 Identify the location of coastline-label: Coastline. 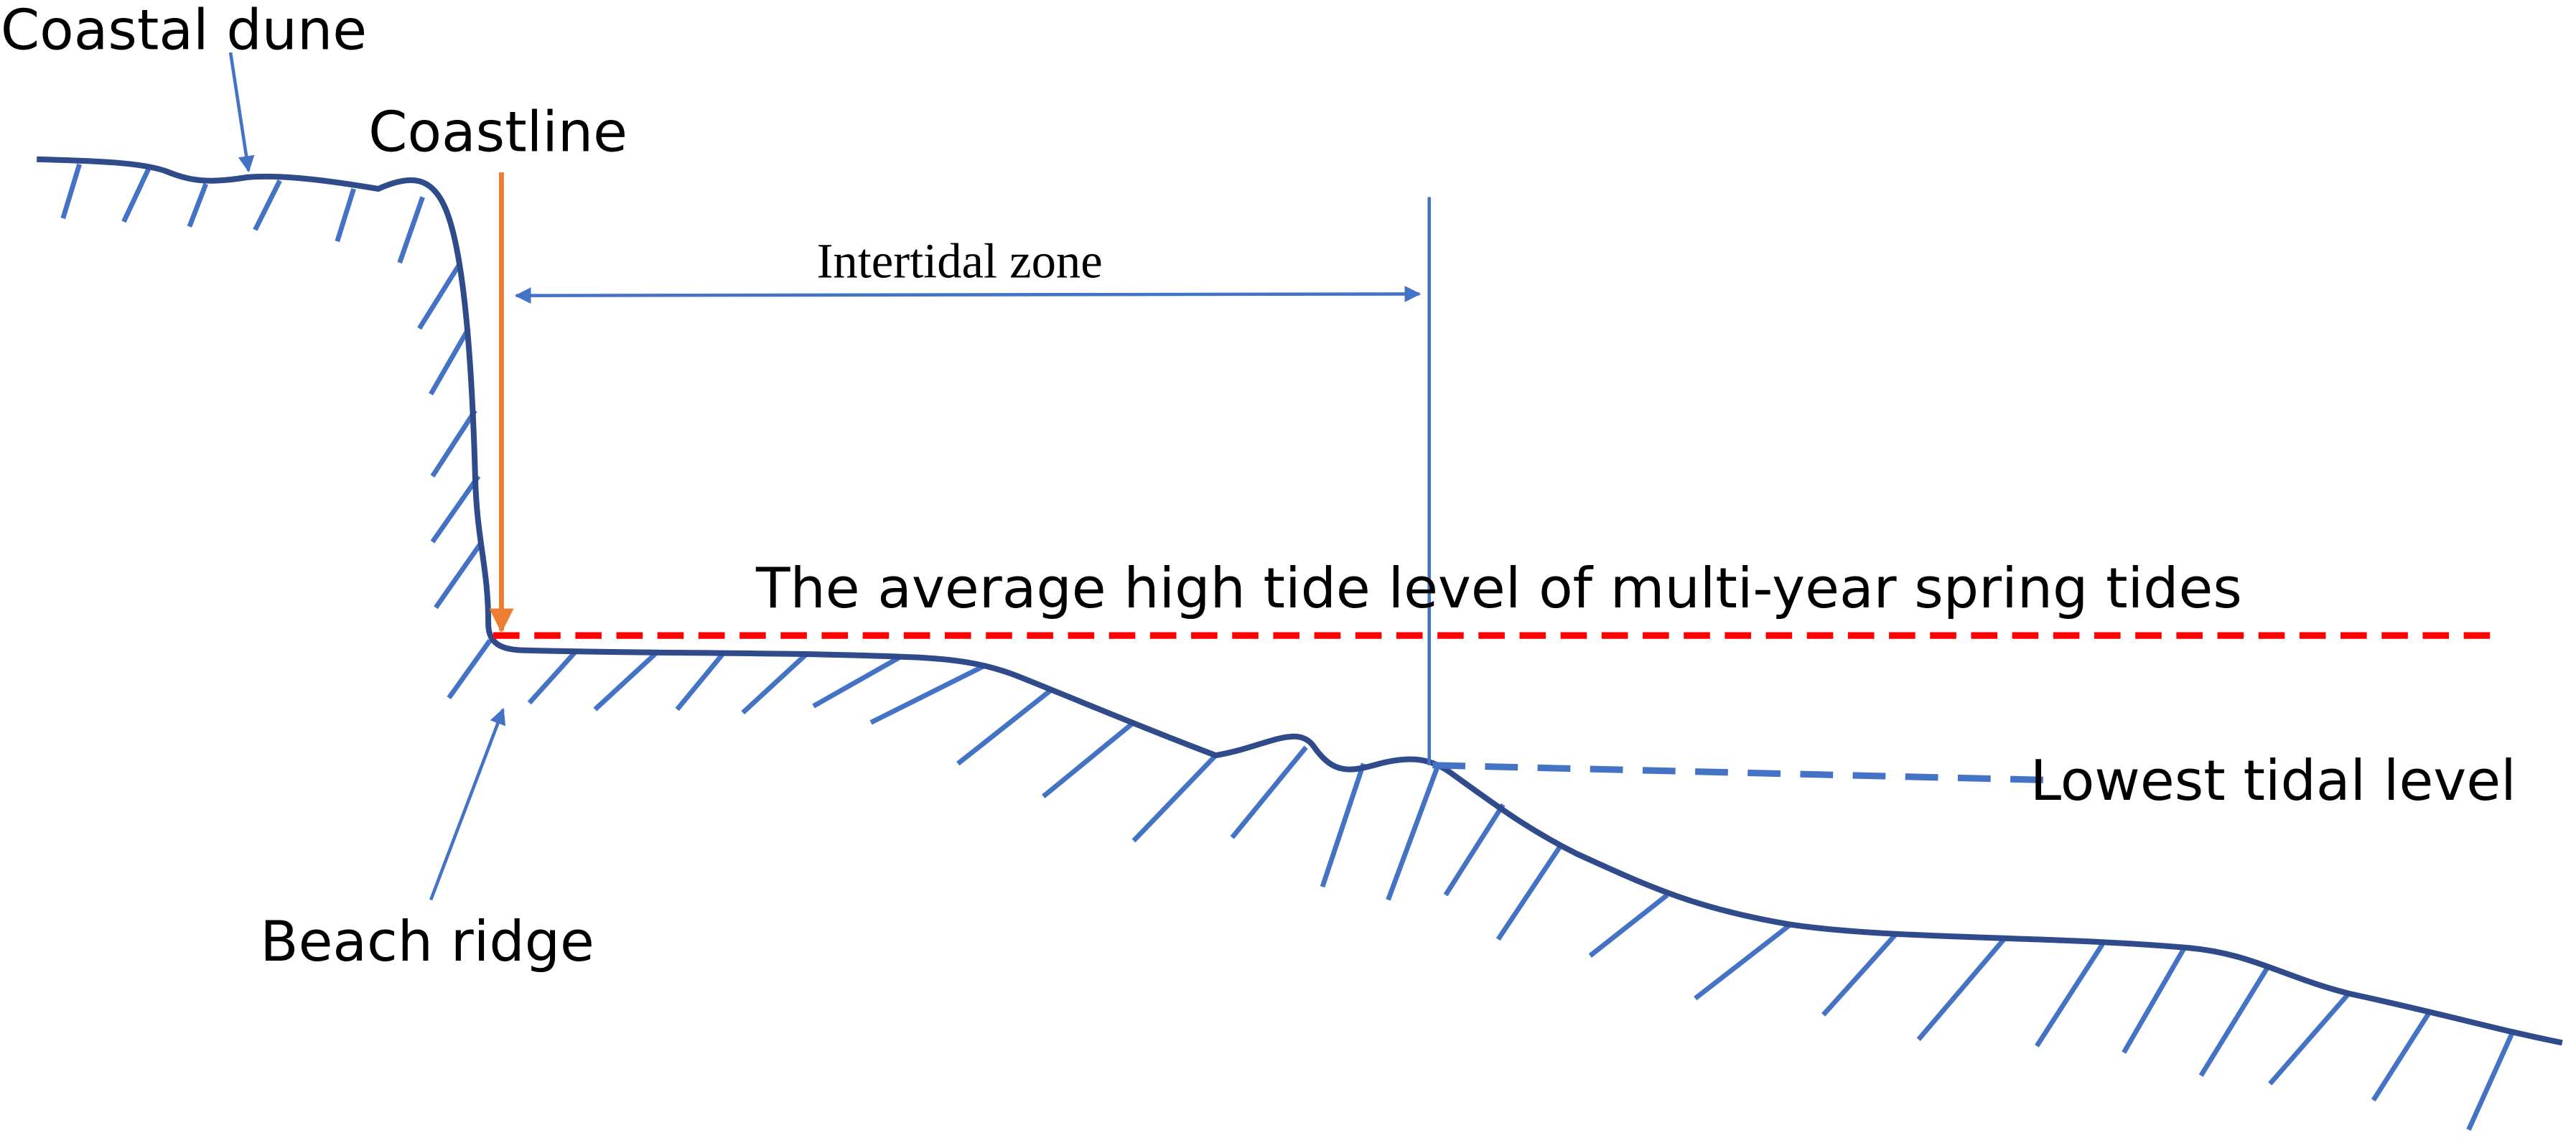
(497, 132).